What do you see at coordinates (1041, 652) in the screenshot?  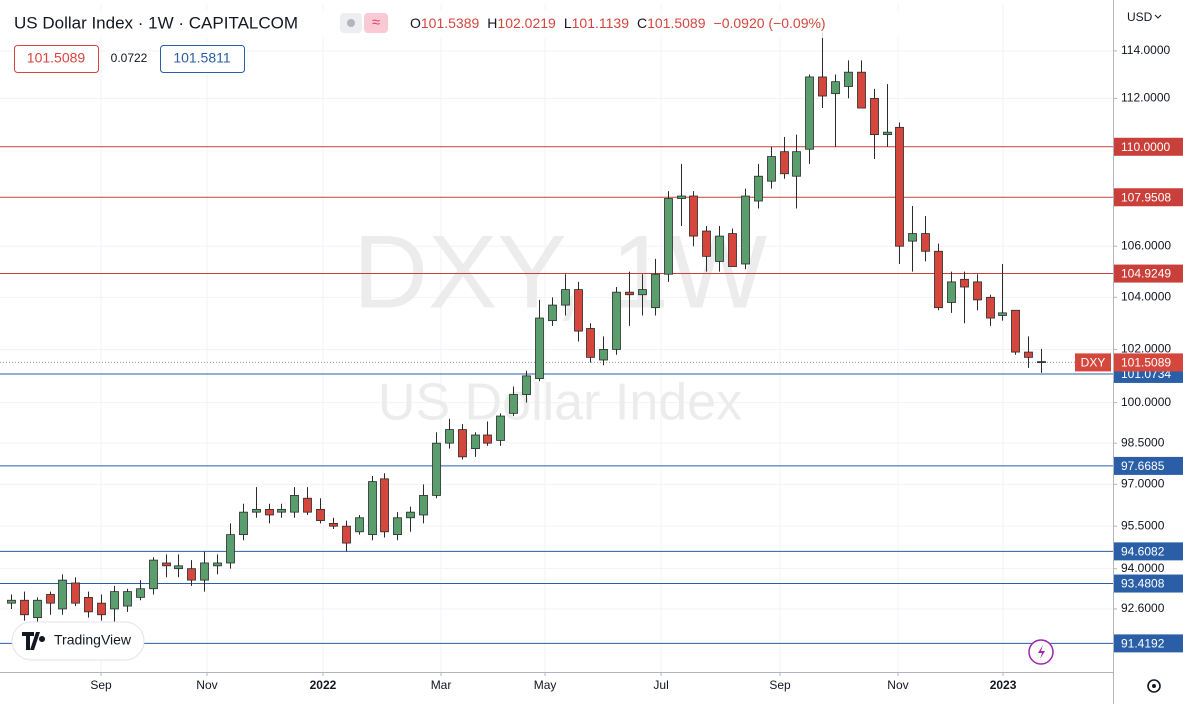 I see `alert-bolt` at bounding box center [1041, 652].